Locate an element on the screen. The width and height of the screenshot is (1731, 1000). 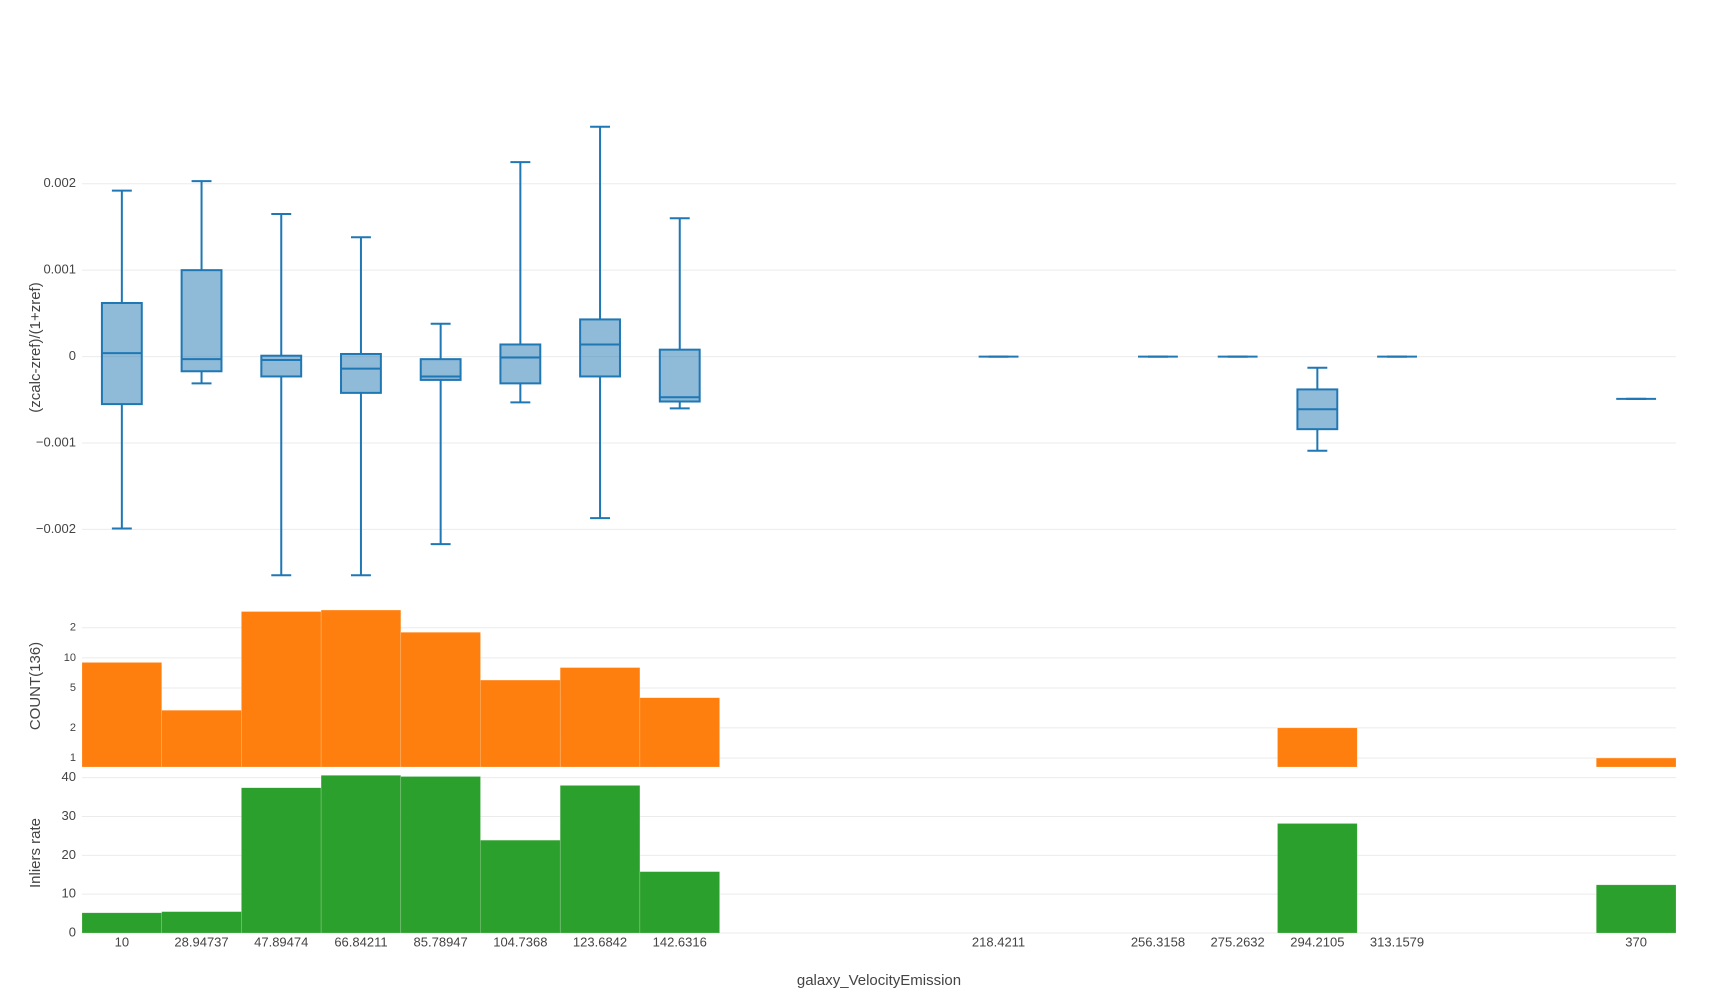
x-tick-label: 85.78947 is located at coordinates (441, 941).